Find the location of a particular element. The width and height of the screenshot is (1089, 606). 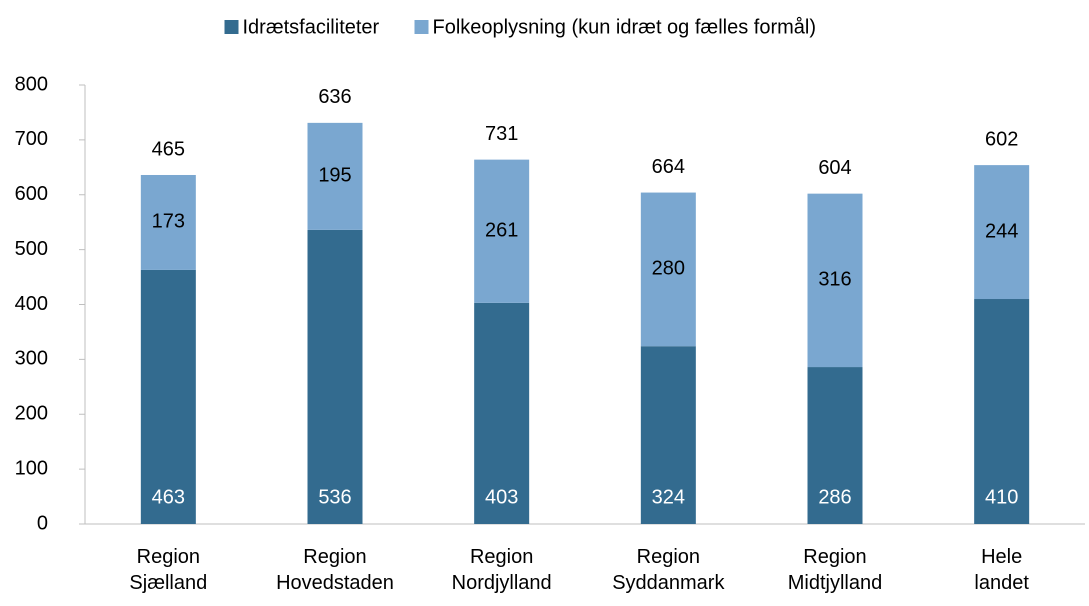

x-tick-label: Region Syddanmark is located at coordinates (668, 570).